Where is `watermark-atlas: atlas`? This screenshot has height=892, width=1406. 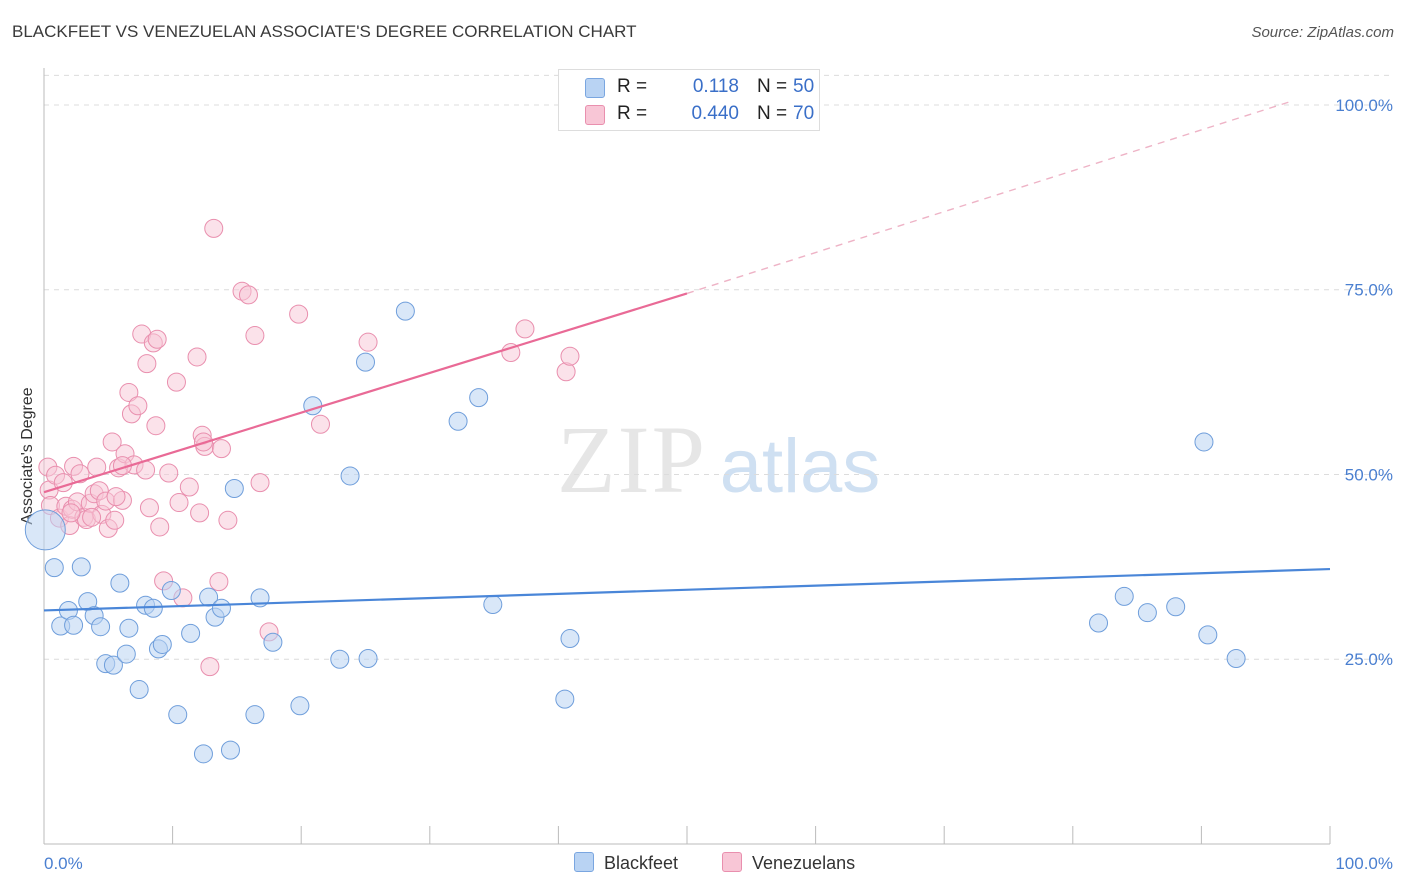 watermark-atlas: atlas is located at coordinates (800, 466).